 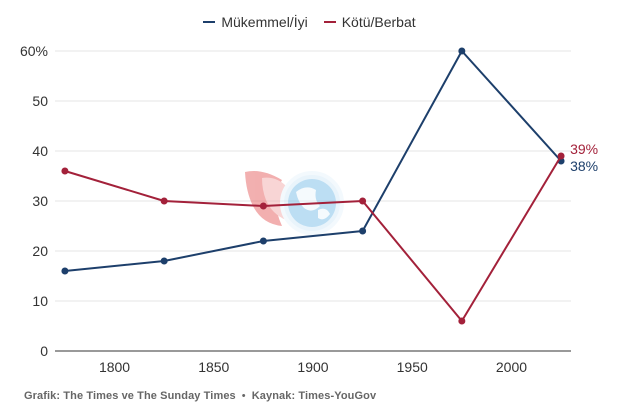 I want to click on x-tick-label-2000: 2000, so click(x=511, y=367).